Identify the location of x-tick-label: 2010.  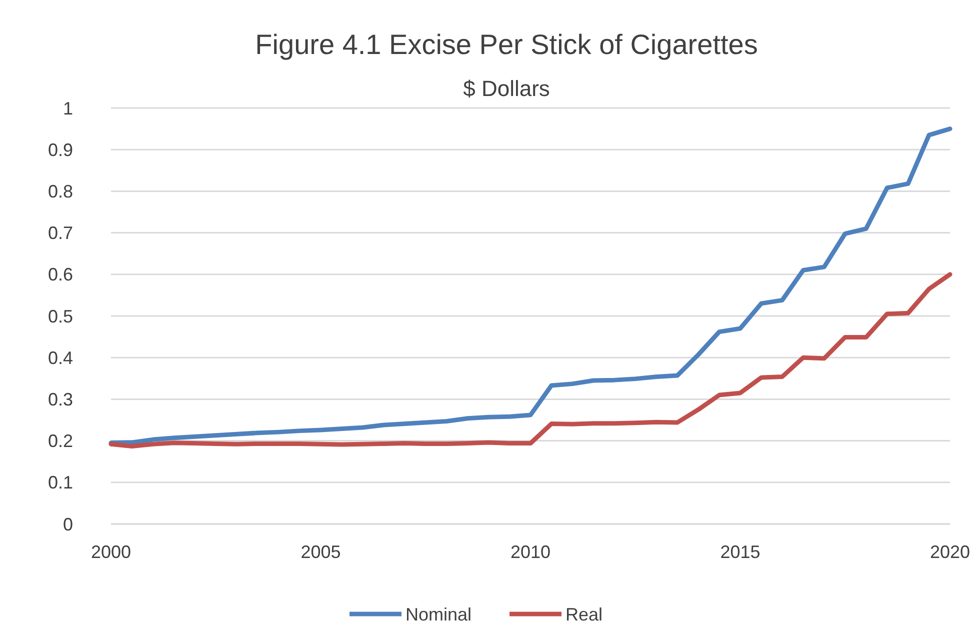
(530, 552).